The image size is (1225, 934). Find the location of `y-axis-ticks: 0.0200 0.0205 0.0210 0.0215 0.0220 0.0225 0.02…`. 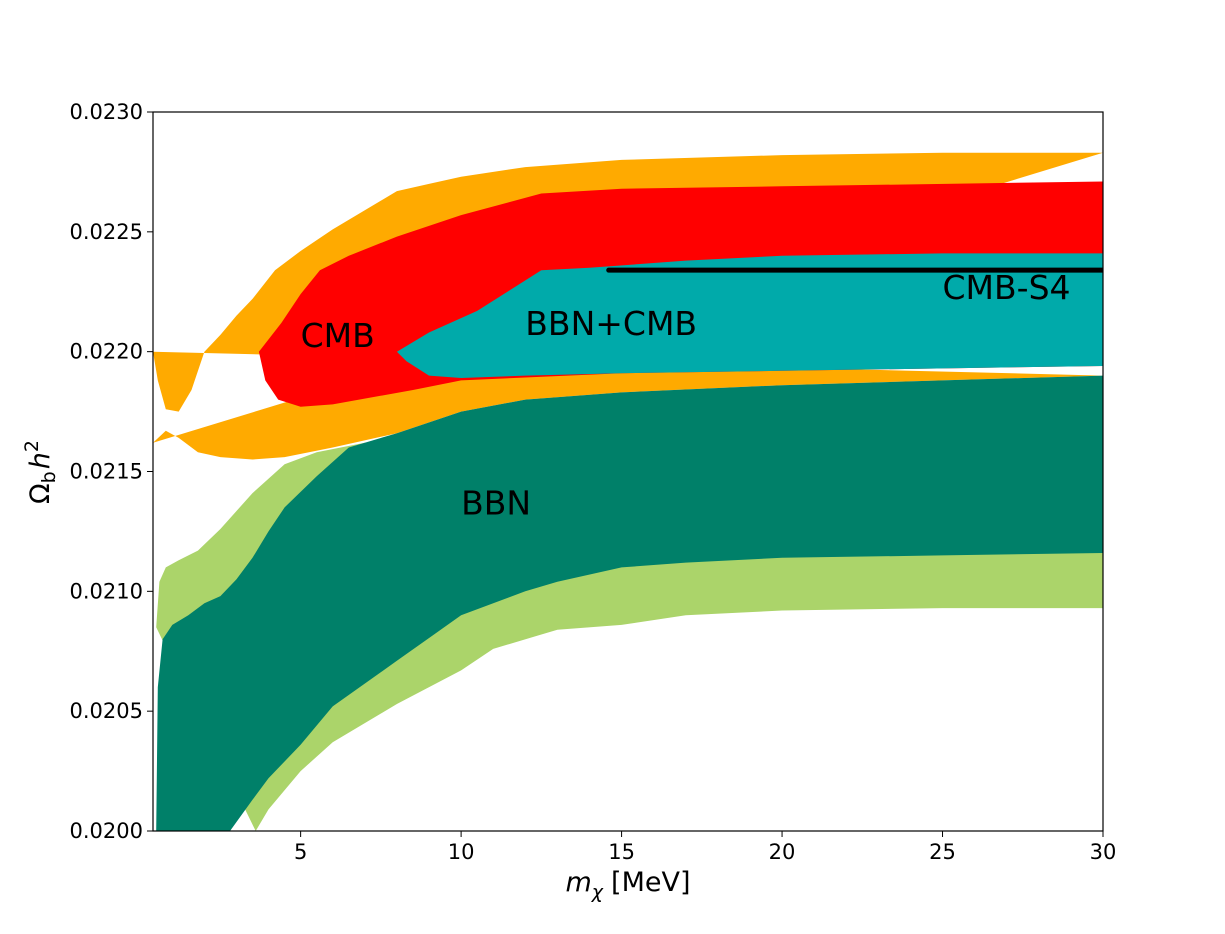

y-axis-ticks: 0.0200 0.0205 0.0210 0.0215 0.0220 0.0225 0.02… is located at coordinates (111, 471).